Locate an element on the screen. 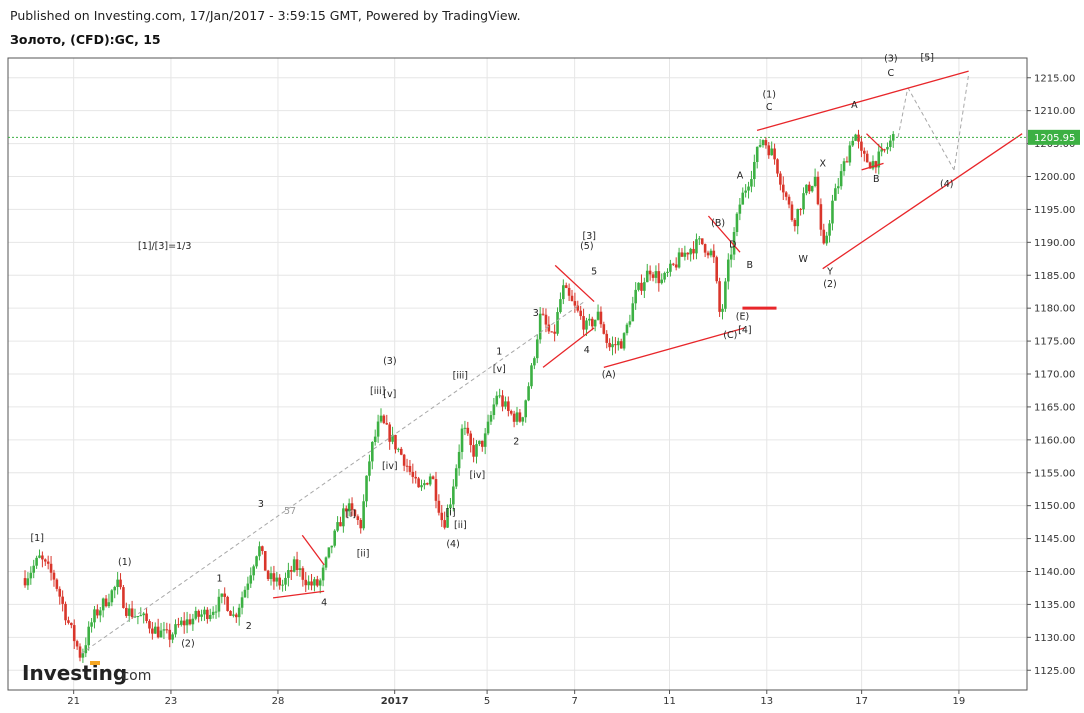 This screenshot has height=713, width=1084. x-tick-label: 11 is located at coordinates (669, 701).